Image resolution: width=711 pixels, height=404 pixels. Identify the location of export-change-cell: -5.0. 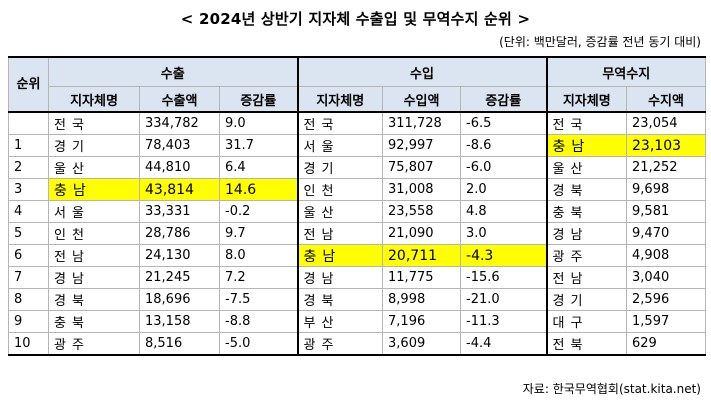
(258, 344).